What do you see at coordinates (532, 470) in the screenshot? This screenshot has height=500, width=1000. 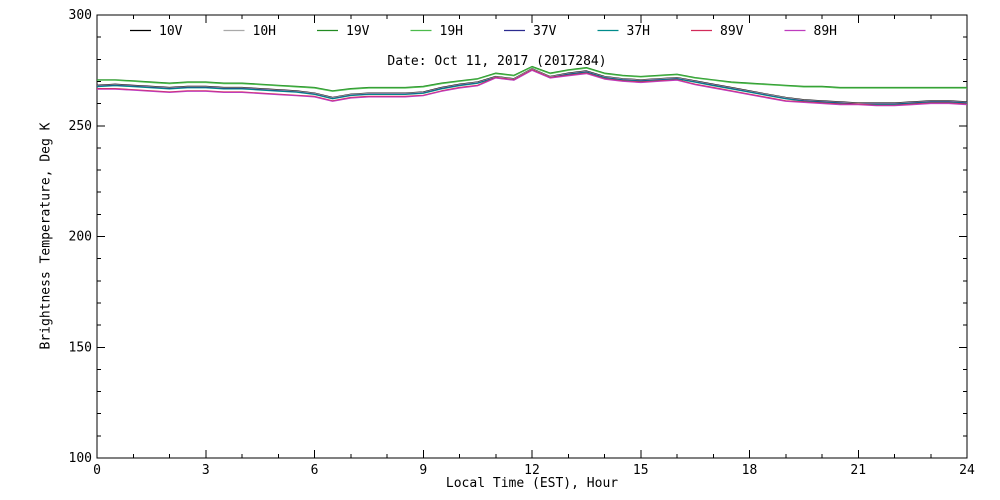 I see `x-tick-label: 12` at bounding box center [532, 470].